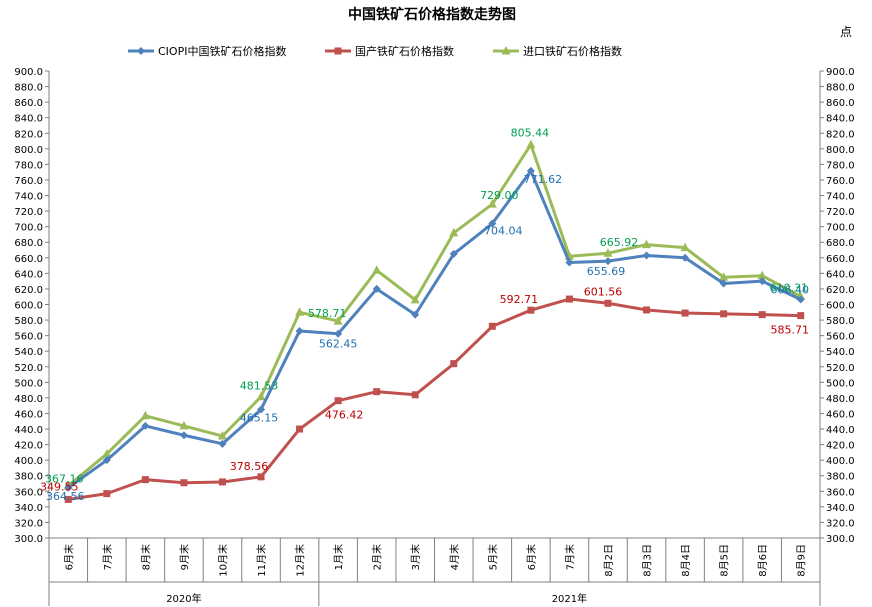 Image resolution: width=872 pixels, height=607 pixels. Describe the element at coordinates (28, 337) in the screenshot. I see `y-tick-label-left: 560.0` at that location.